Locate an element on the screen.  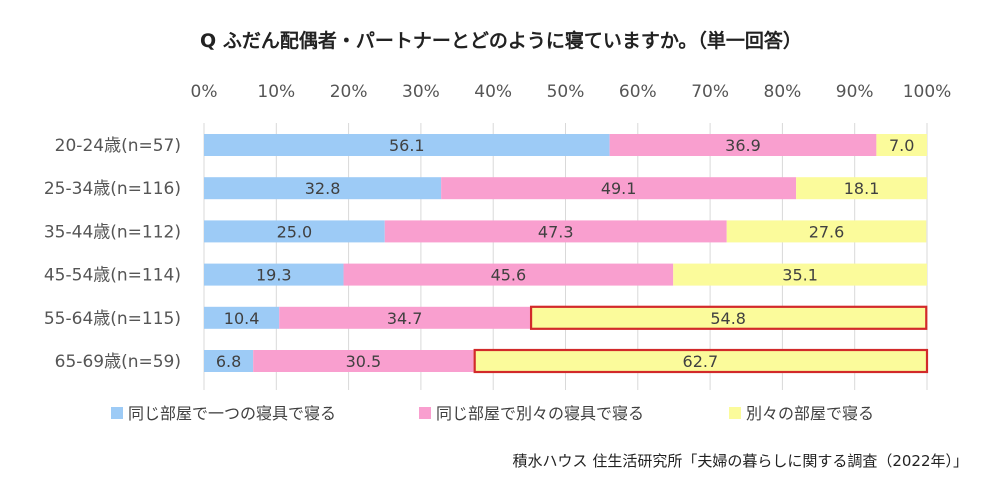
value-label-s2-c2: 27.6 is located at coordinates (827, 231).